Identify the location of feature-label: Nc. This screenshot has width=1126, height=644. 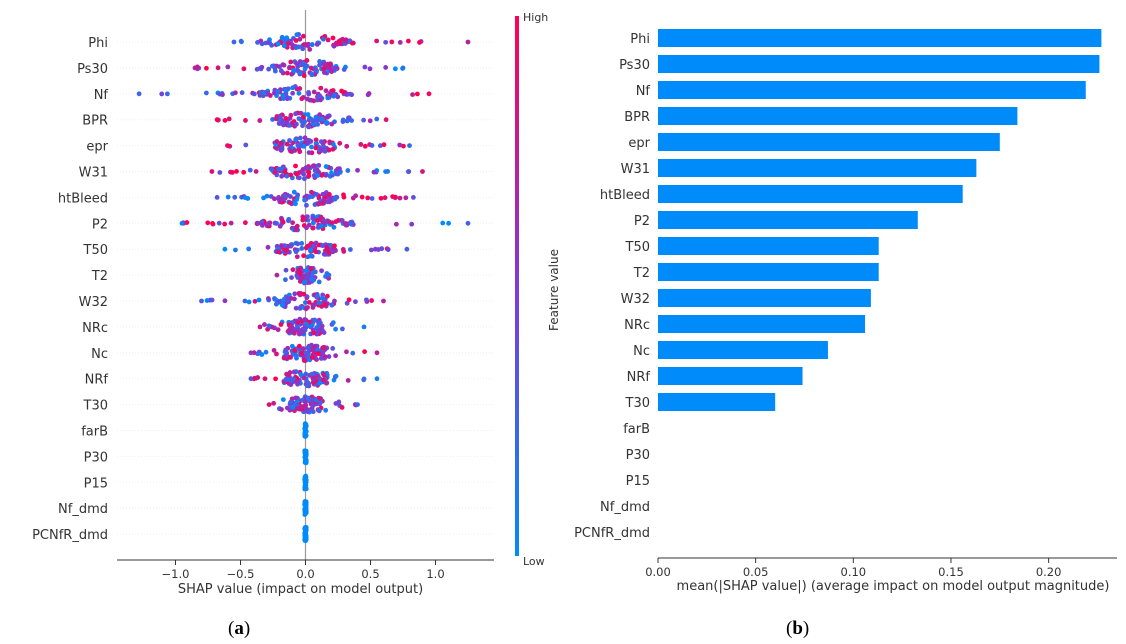
(99, 354).